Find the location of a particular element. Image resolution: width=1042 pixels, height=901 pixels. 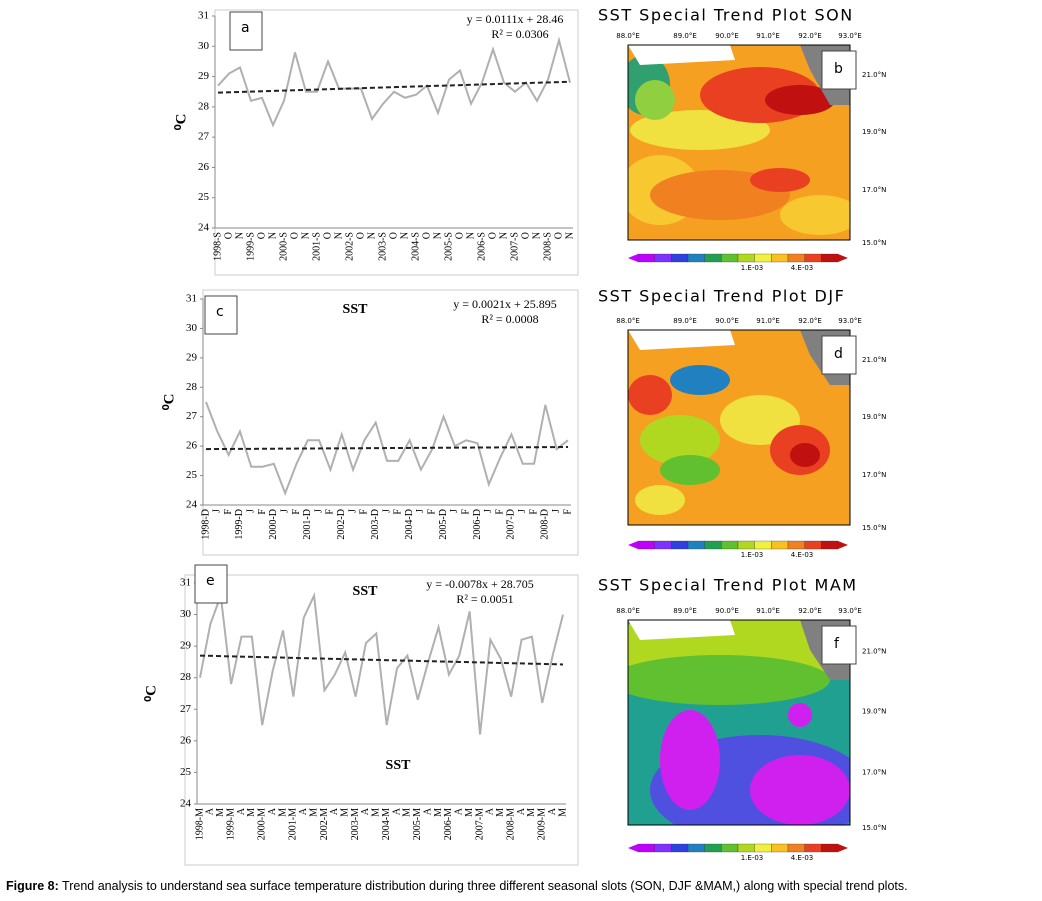

x-tick-label: 2007-D is located at coordinates (511, 524).